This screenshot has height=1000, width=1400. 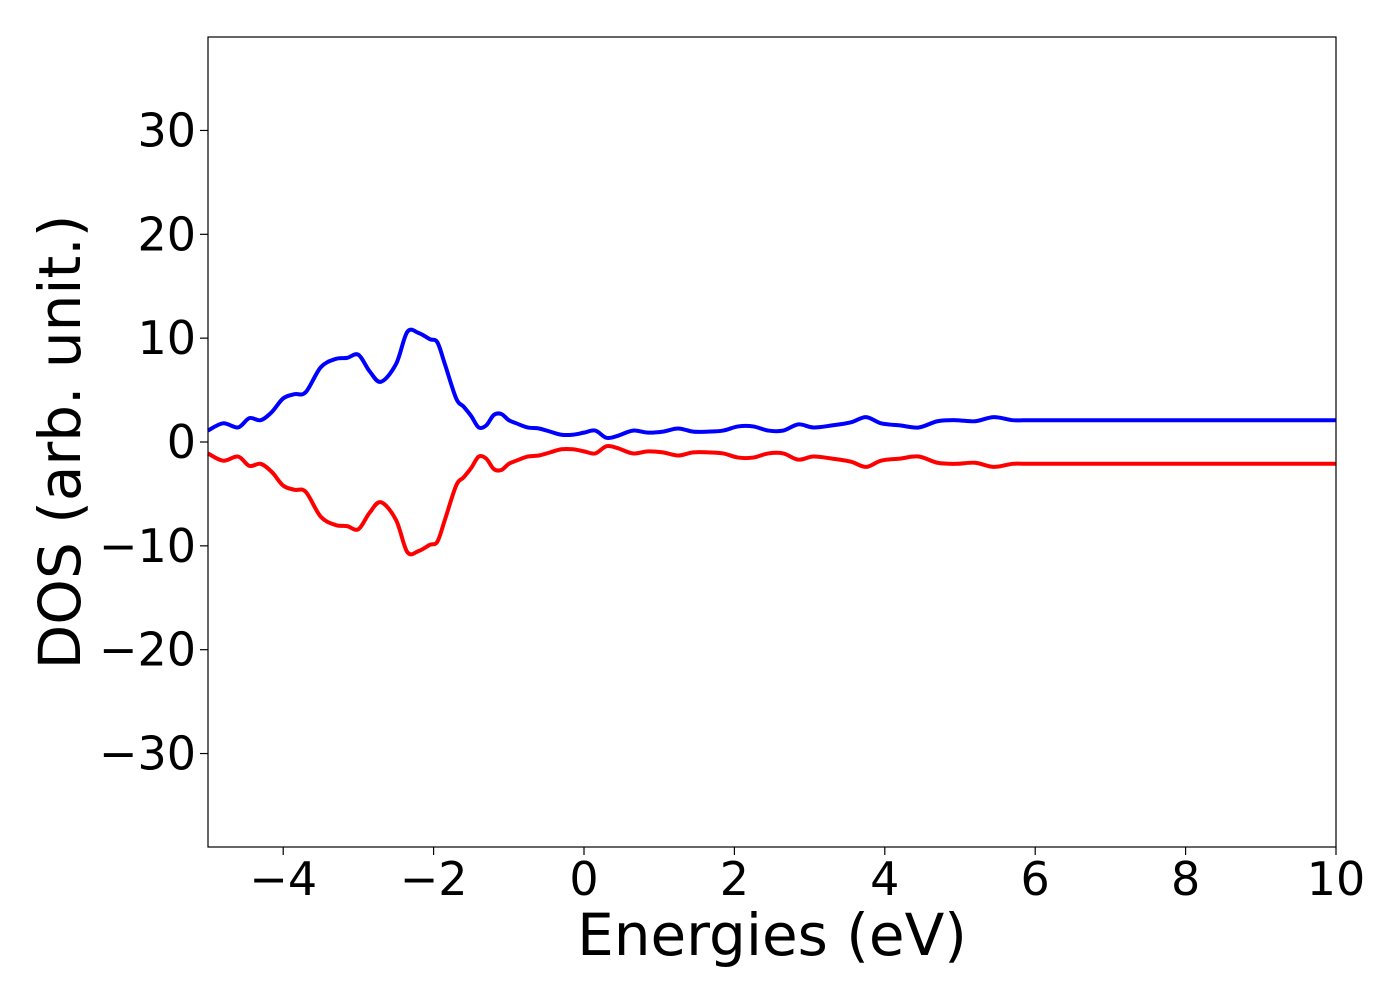 What do you see at coordinates (734, 879) in the screenshot?
I see `x-tick-label: 2` at bounding box center [734, 879].